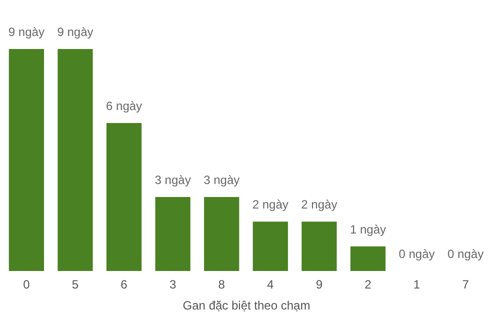  Describe the element at coordinates (270, 285) in the screenshot. I see `x-tick-label: 4` at that location.